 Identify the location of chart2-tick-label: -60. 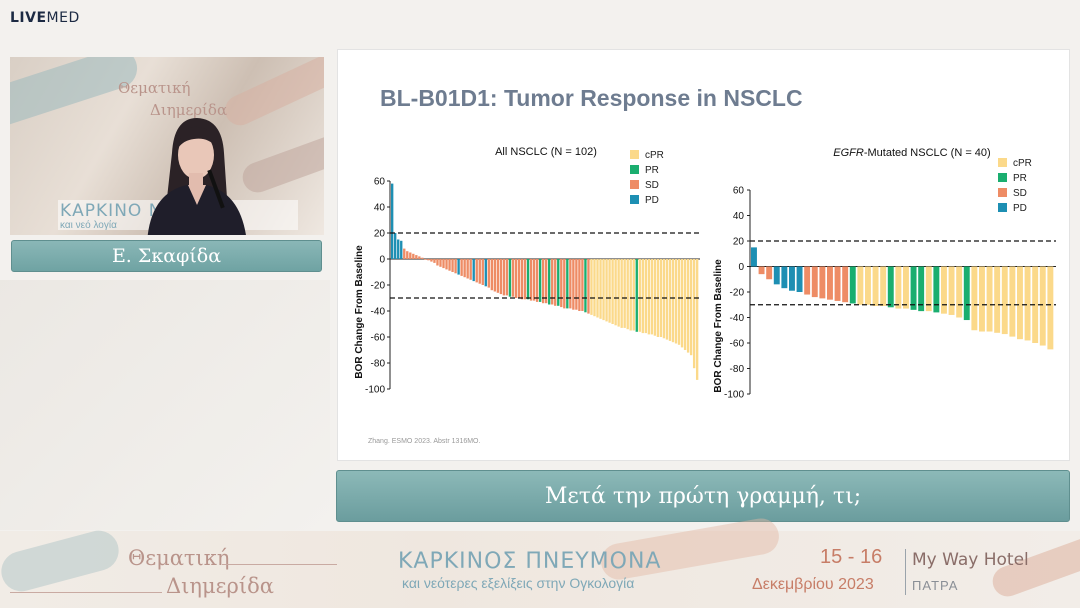
(737, 344).